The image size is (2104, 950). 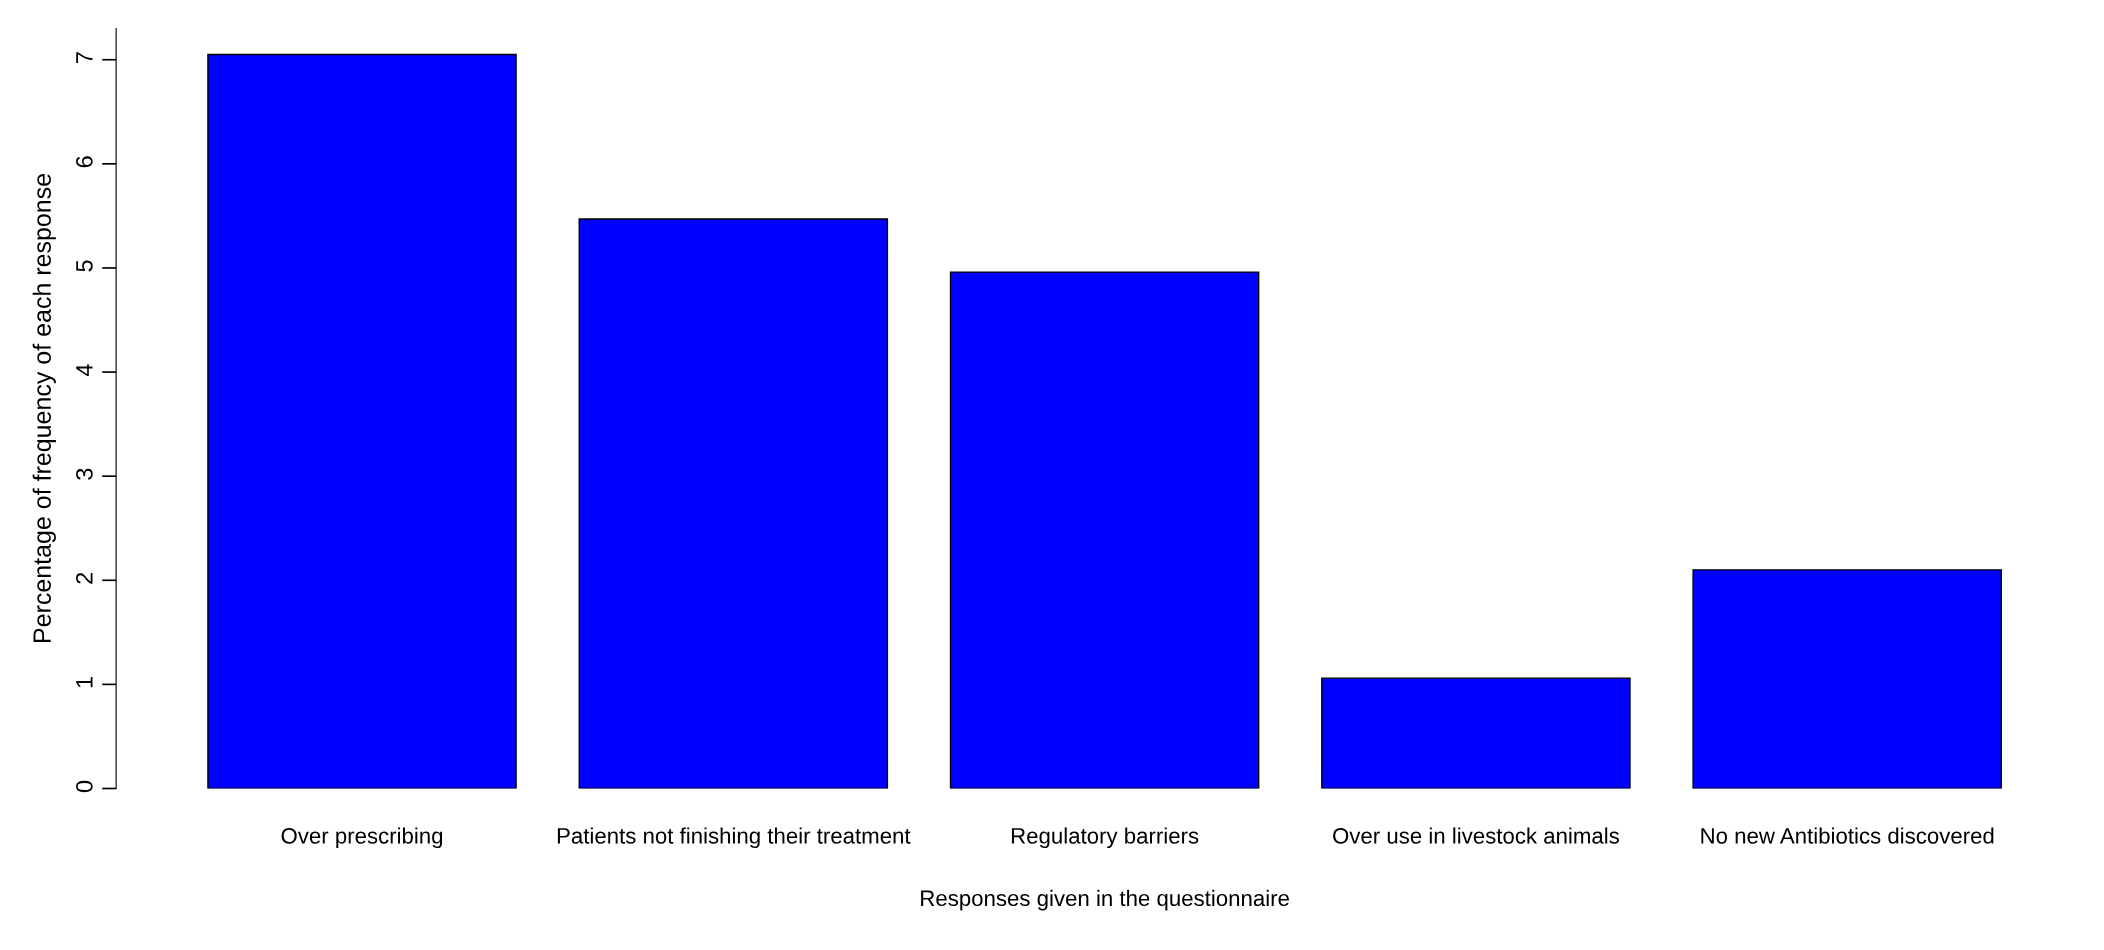 What do you see at coordinates (44, 408) in the screenshot?
I see `y-axis-title: Percentage of frequency of each response` at bounding box center [44, 408].